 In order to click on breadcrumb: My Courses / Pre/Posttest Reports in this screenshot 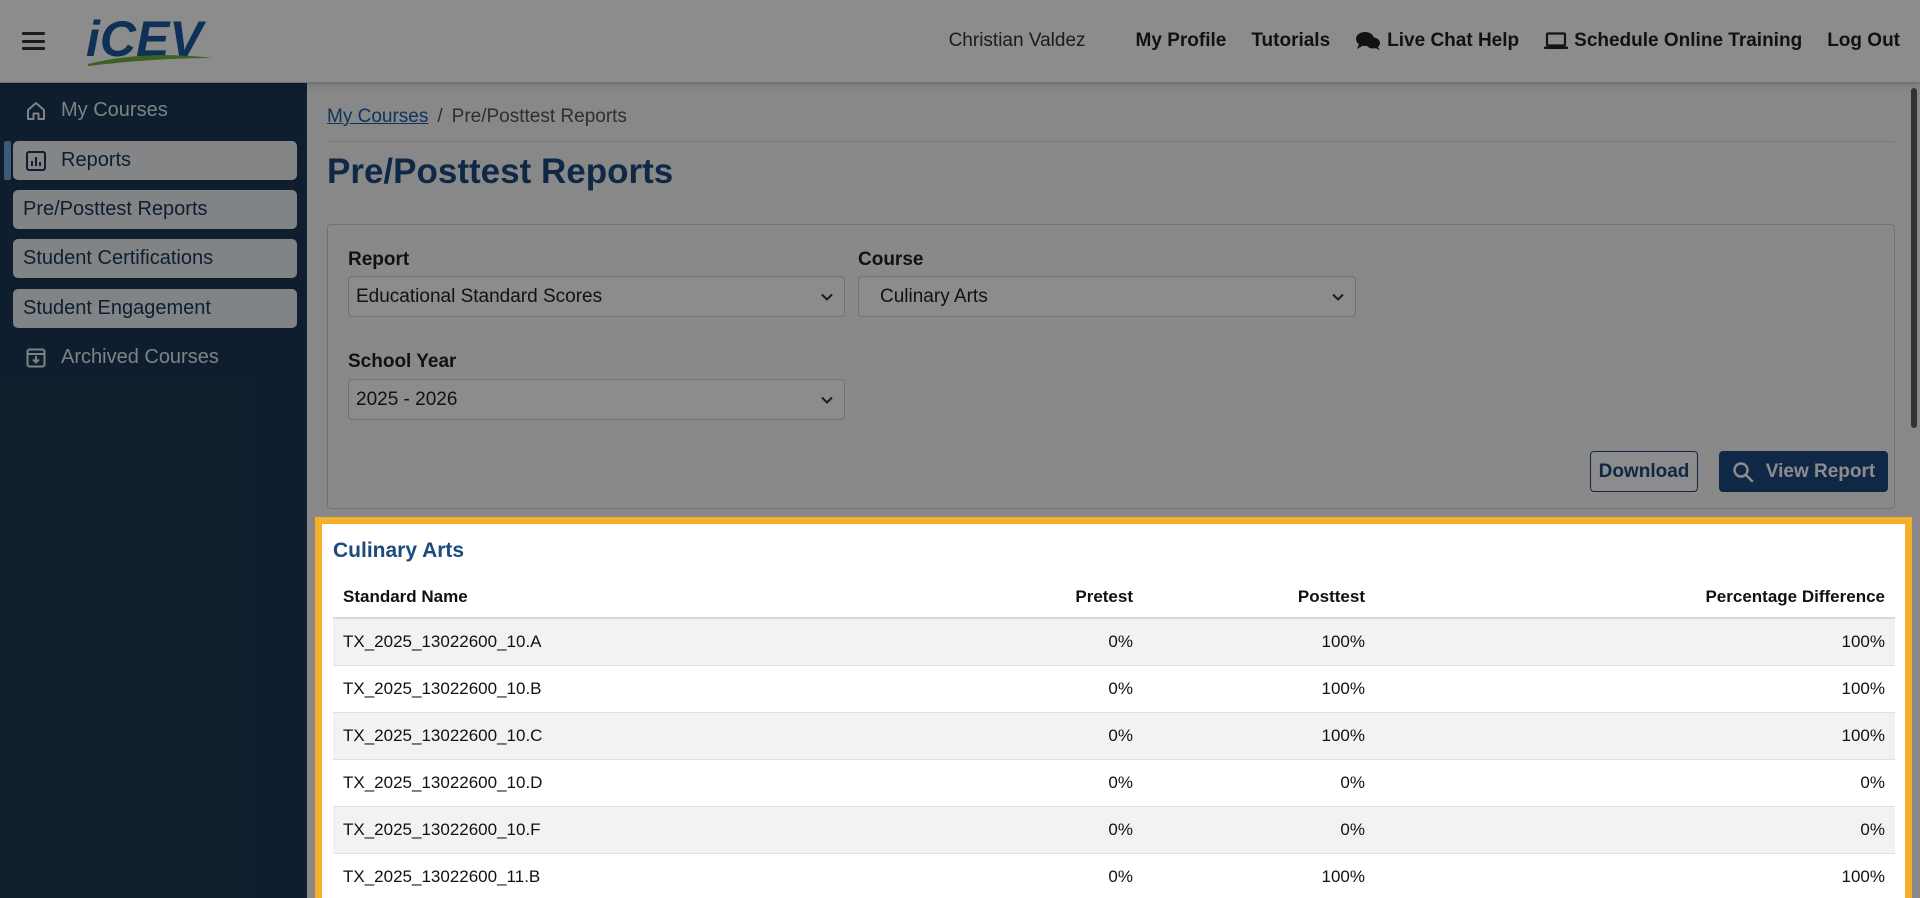, I will do `click(477, 117)`.